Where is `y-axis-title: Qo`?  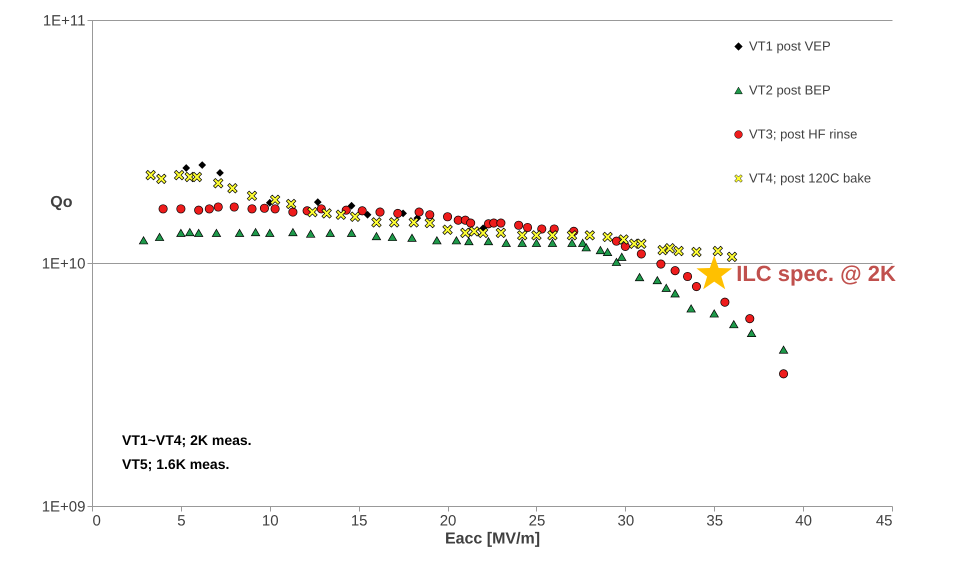
y-axis-title: Qo is located at coordinates (61, 203).